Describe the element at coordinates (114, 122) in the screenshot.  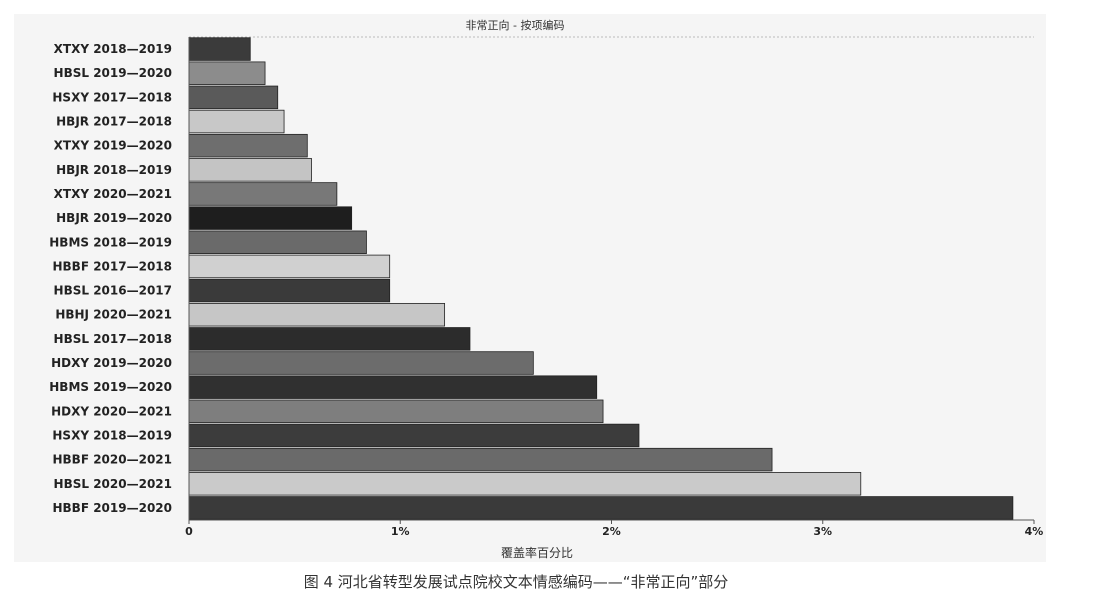
I see `category-label: HBJR 2017—2018` at that location.